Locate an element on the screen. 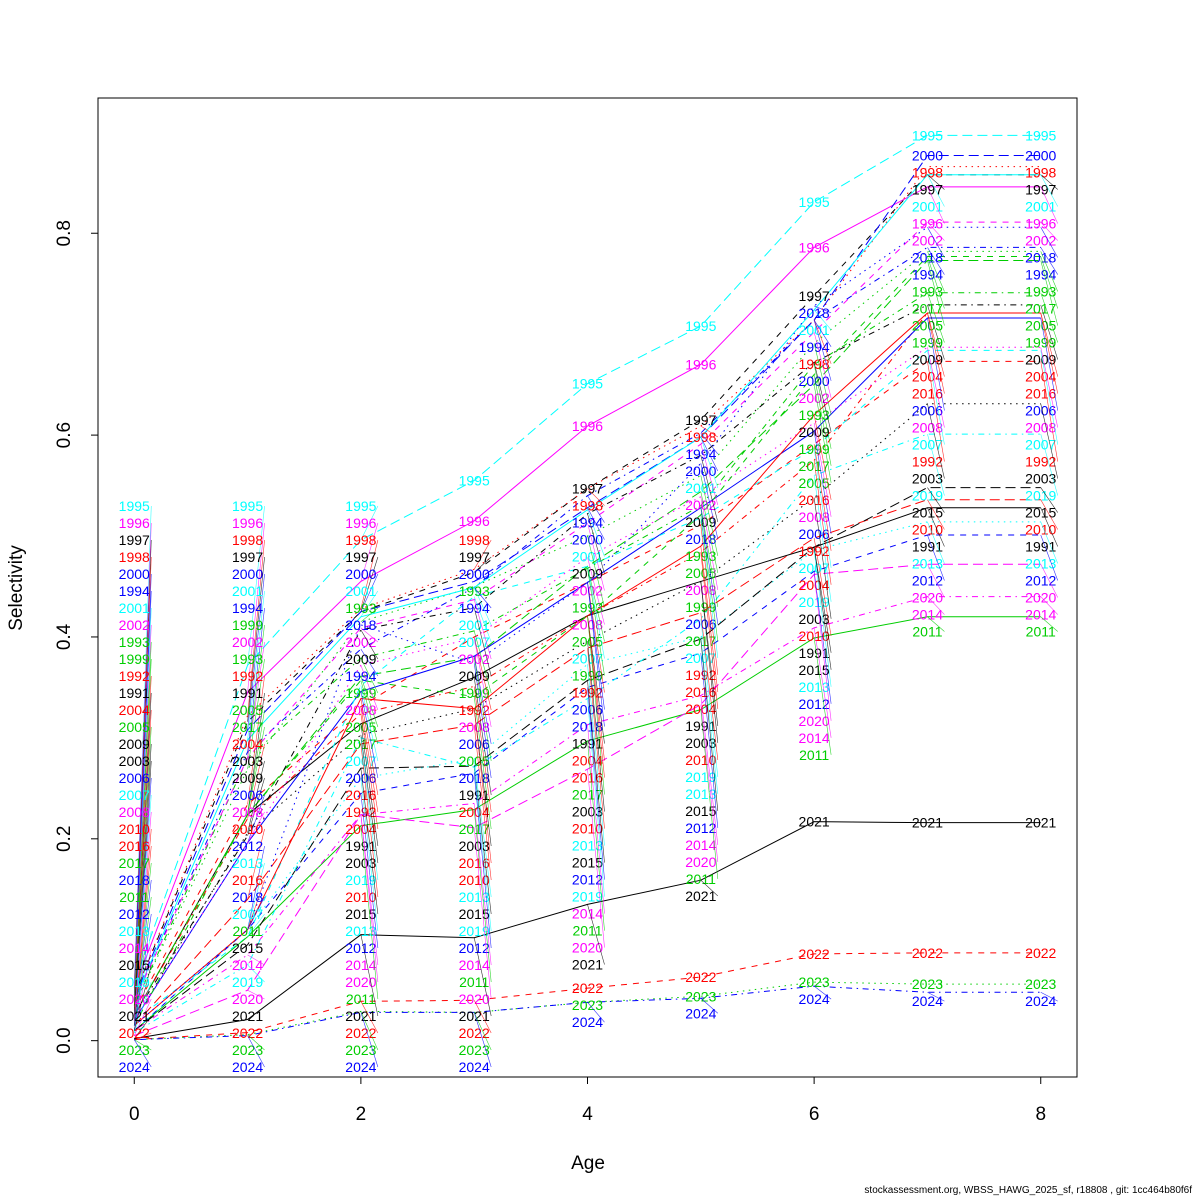  label-leader-2011 is located at coordinates (482, 896).